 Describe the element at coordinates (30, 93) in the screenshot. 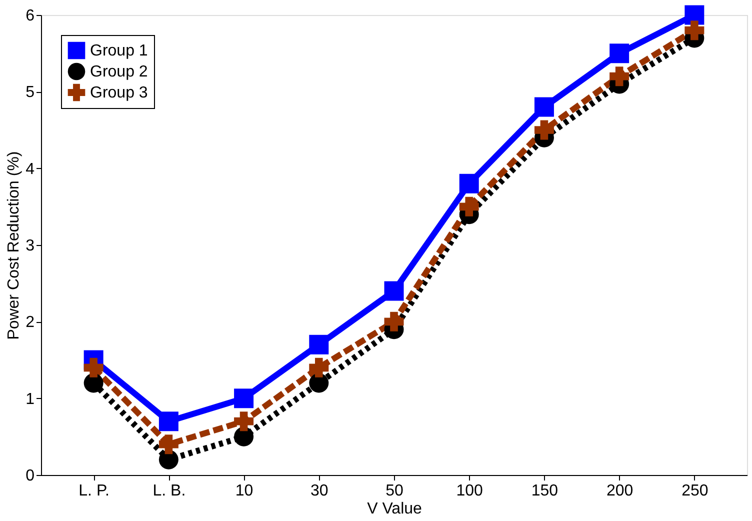

I see `y-tick-label: 5` at that location.